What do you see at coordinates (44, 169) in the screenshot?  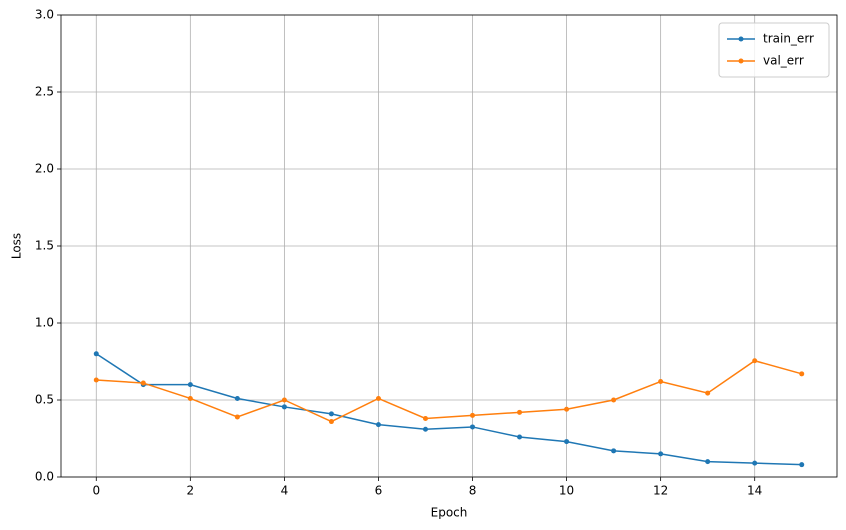 I see `y-tick-label: 2.0` at bounding box center [44, 169].